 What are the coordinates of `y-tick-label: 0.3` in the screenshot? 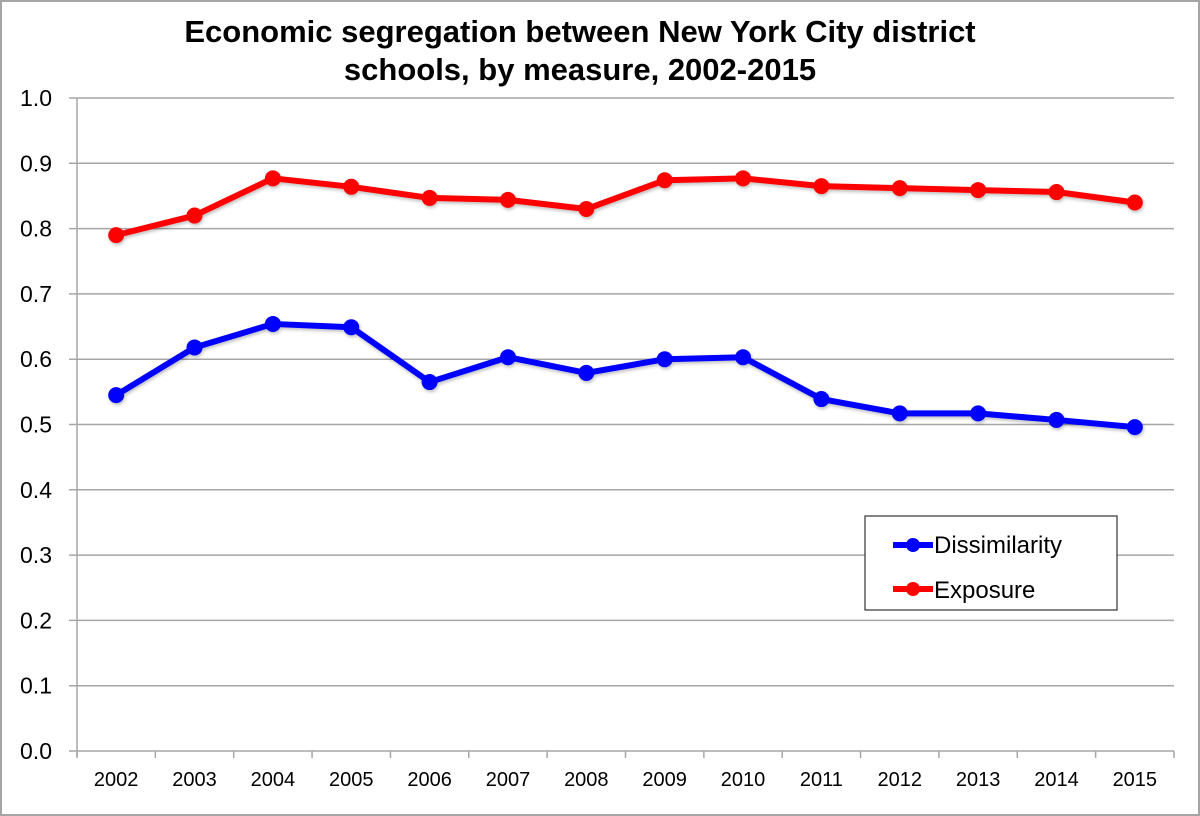 It's located at (36, 555).